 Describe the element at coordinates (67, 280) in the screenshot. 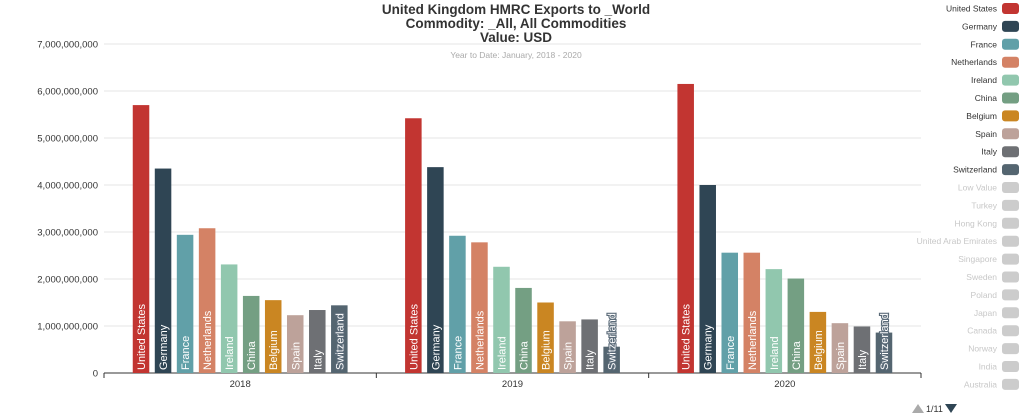

I see `y-tick-label: 2,000,000,000` at that location.